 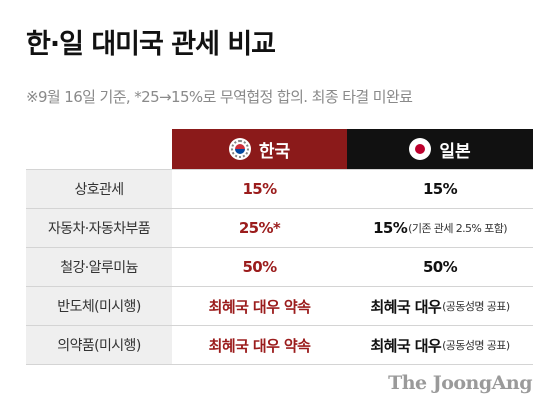 What do you see at coordinates (259, 189) in the screenshot?
I see `korea-value: 15%` at bounding box center [259, 189].